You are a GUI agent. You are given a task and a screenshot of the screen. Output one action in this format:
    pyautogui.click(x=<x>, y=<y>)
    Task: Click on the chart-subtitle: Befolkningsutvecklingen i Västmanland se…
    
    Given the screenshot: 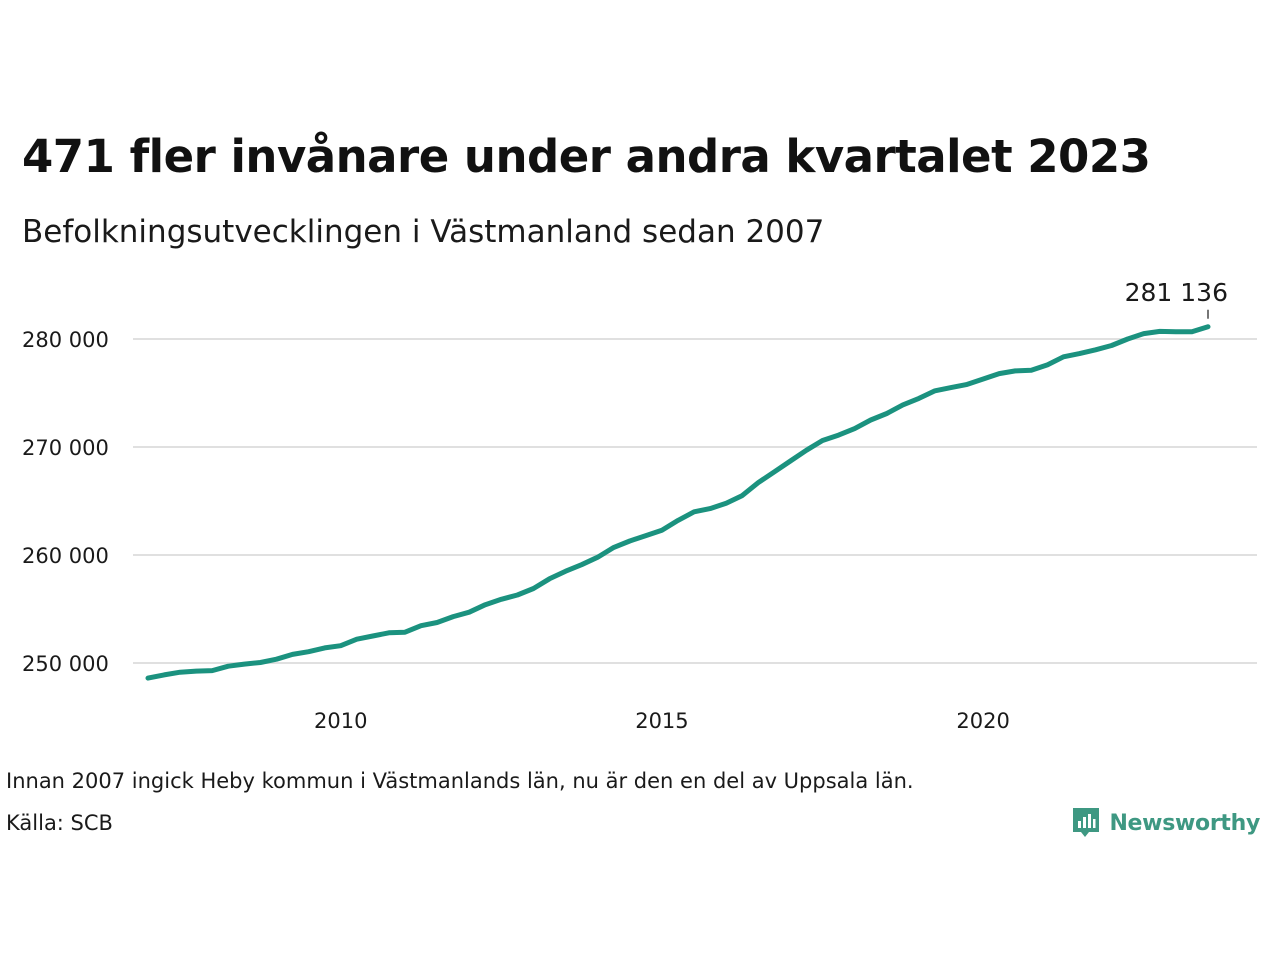 What is the action you would take?
    pyautogui.click(x=423, y=232)
    